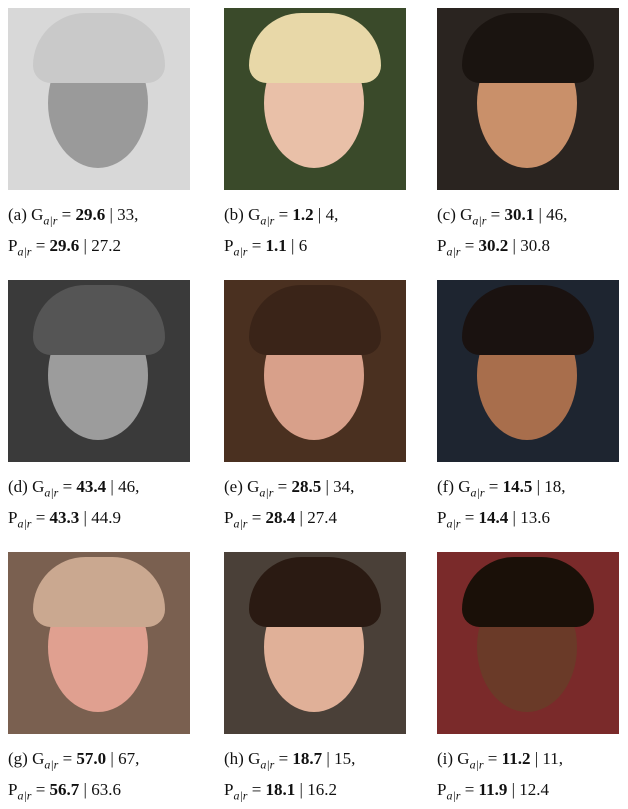 This screenshot has width=628, height=809. I want to click on predicted-age: 14.4, so click(493, 518).